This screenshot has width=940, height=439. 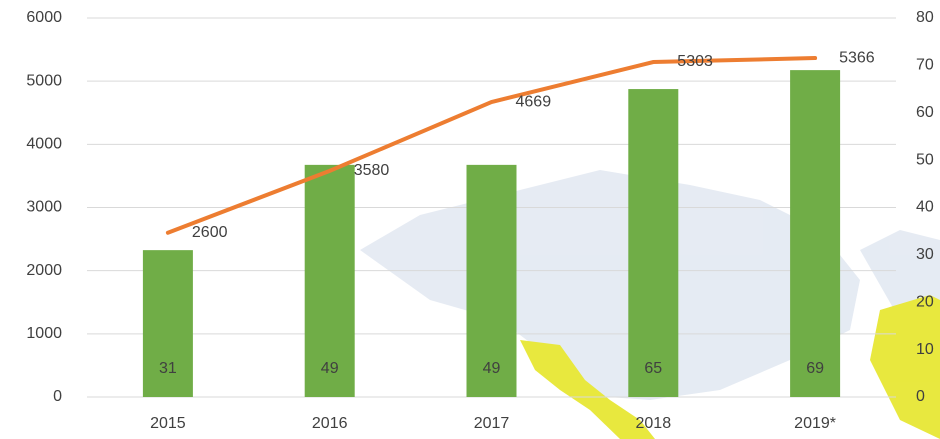 I want to click on y2-tick-label: 70, so click(x=925, y=65).